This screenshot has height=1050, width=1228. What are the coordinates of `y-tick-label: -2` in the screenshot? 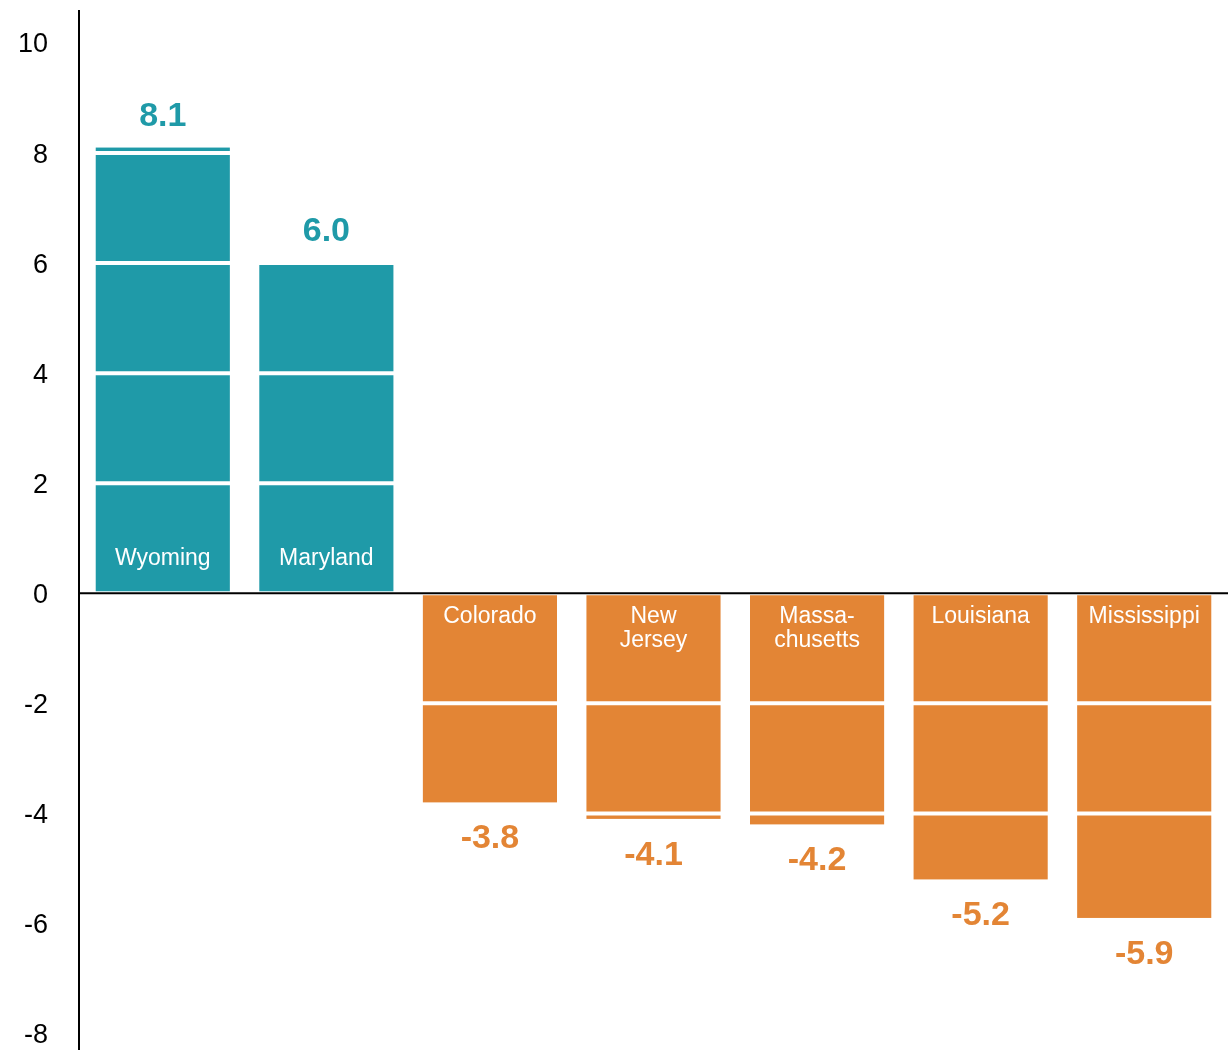 It's located at (35, 703).